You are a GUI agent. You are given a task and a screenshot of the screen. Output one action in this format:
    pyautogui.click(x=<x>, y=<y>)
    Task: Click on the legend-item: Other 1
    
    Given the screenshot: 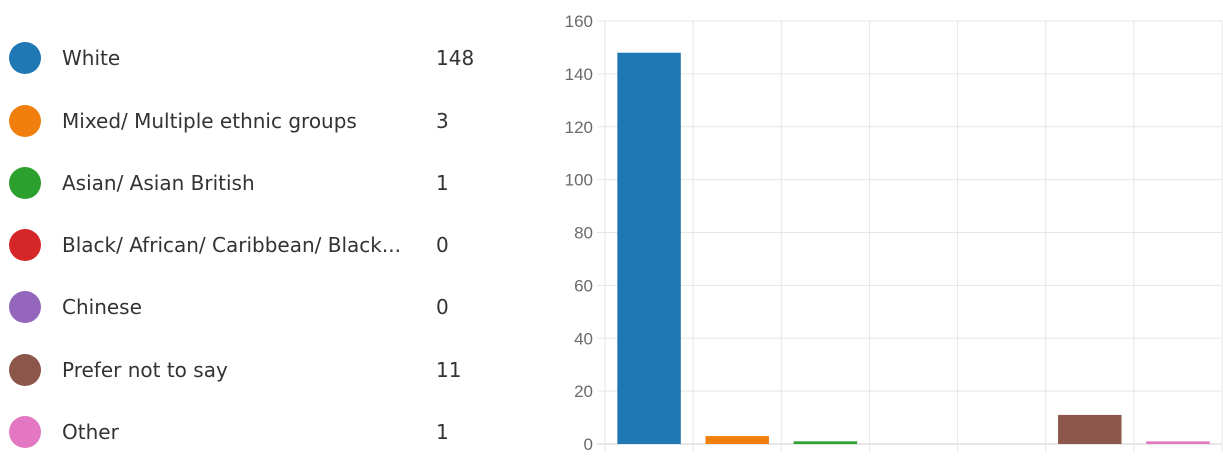 What is the action you would take?
    pyautogui.click(x=250, y=432)
    